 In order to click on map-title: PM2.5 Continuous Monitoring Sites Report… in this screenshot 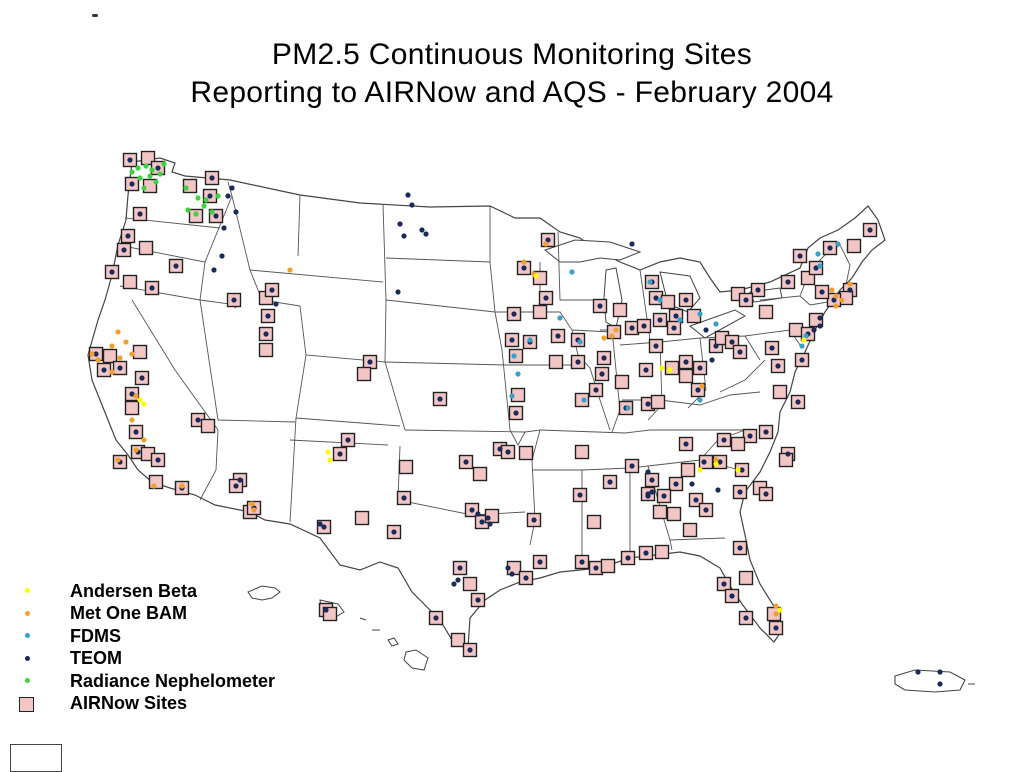, I will do `click(512, 74)`.